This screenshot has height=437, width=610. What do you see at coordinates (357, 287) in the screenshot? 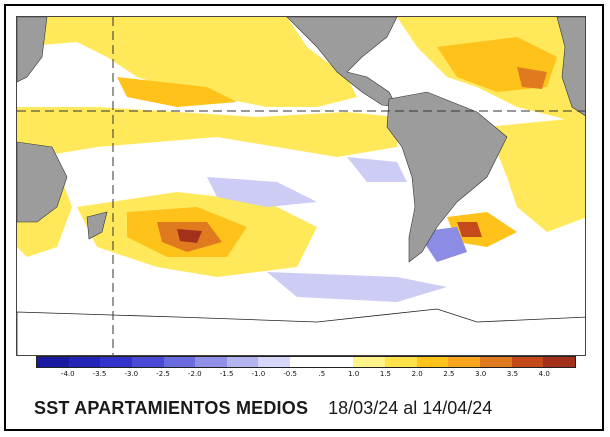
I see `southern-ocean-cool` at bounding box center [357, 287].